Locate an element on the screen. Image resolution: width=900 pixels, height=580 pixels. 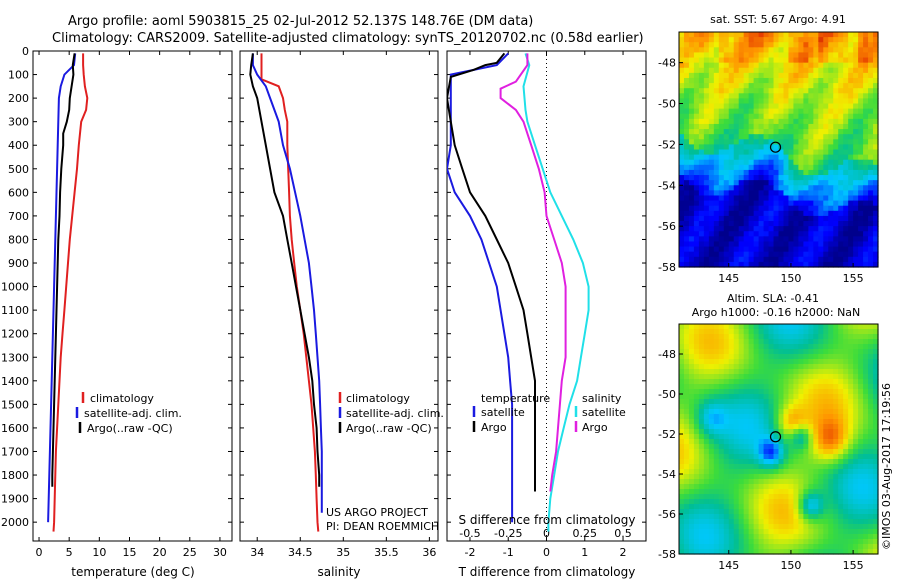
difference-xlabel: T difference from climatology is located at coordinates (547, 572).